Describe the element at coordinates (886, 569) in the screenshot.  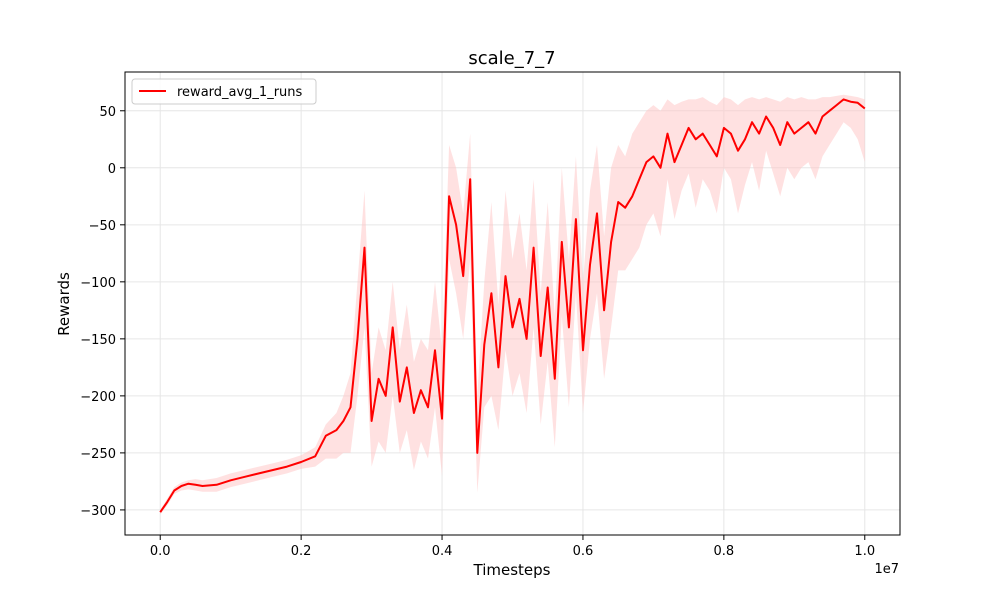
I see `x-axis-offset-label: 1e7` at that location.